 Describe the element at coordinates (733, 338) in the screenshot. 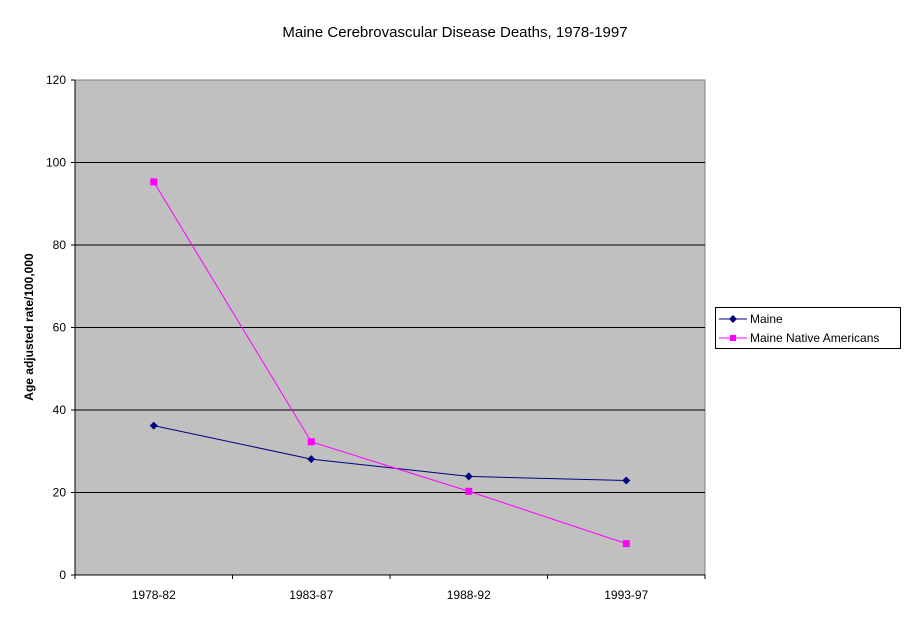

I see `legend-swatch-maine-native-americans` at that location.